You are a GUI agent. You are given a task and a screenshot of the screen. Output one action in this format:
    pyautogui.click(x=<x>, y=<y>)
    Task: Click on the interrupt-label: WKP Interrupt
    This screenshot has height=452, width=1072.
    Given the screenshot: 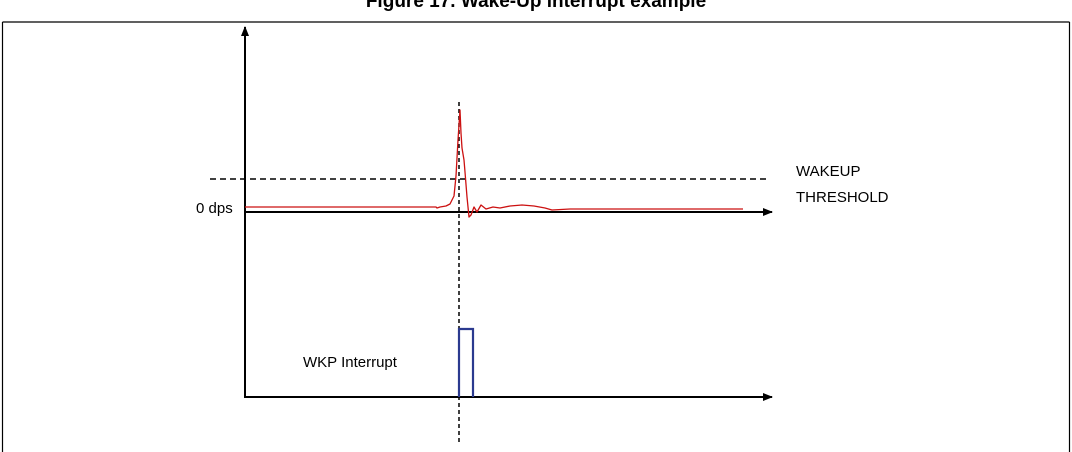 What is the action you would take?
    pyautogui.click(x=350, y=362)
    